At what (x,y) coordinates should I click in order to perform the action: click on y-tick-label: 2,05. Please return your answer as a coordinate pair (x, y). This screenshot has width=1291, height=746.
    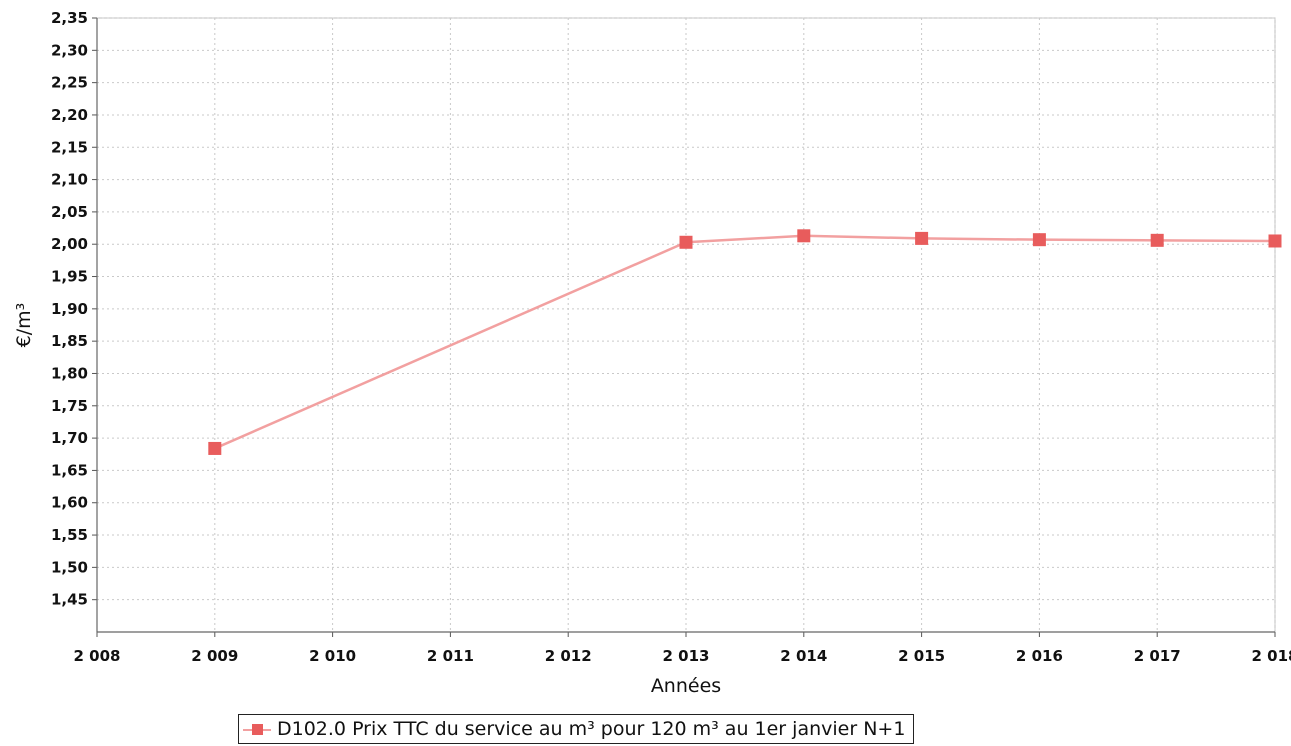
    Looking at the image, I should click on (69, 212).